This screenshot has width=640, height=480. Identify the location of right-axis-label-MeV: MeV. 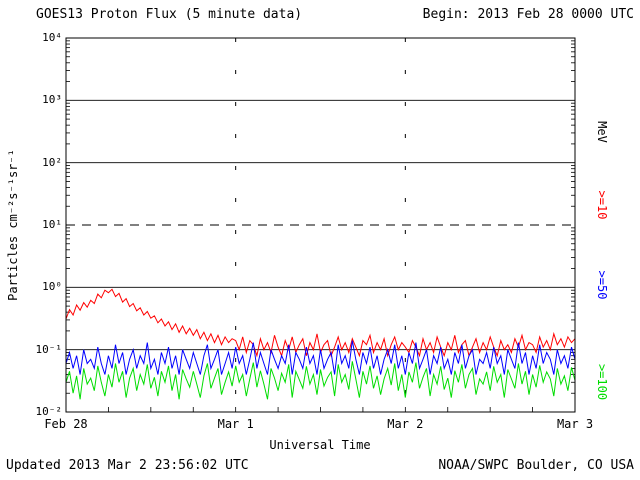
(602, 132).